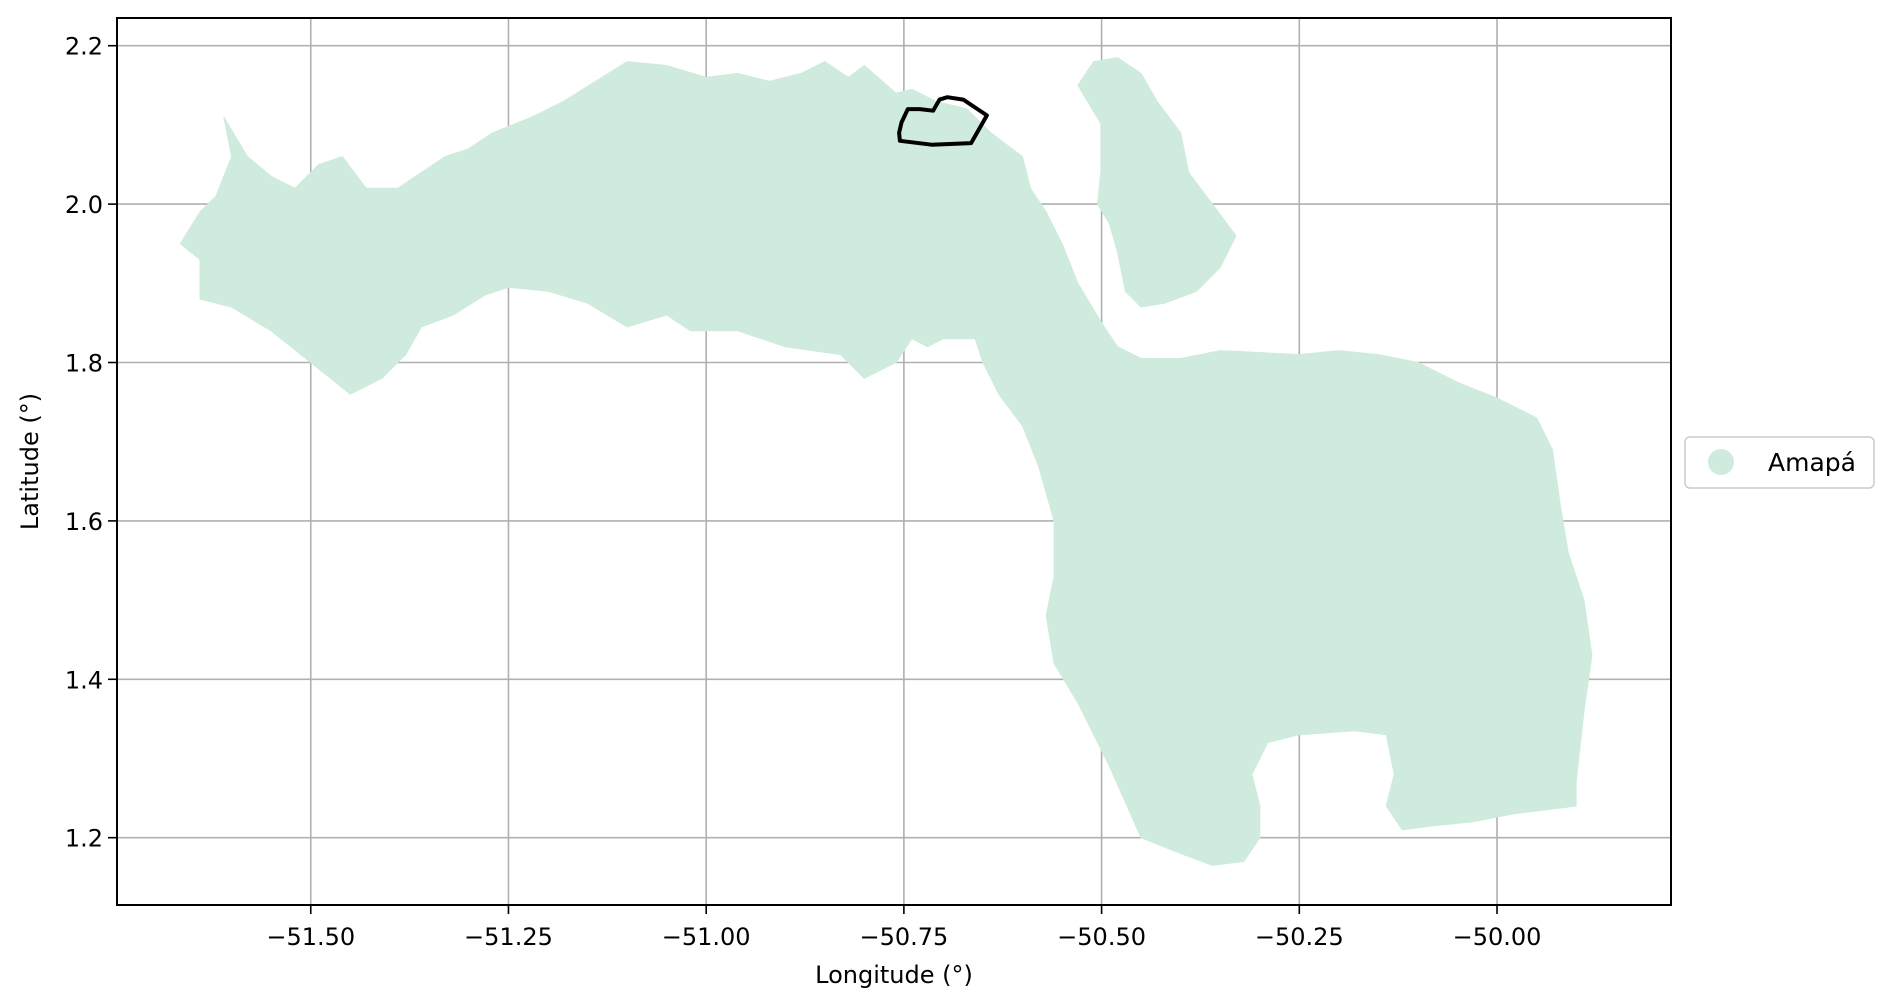  What do you see at coordinates (894, 975) in the screenshot?
I see `x-axis-label: Longitude (°)` at bounding box center [894, 975].